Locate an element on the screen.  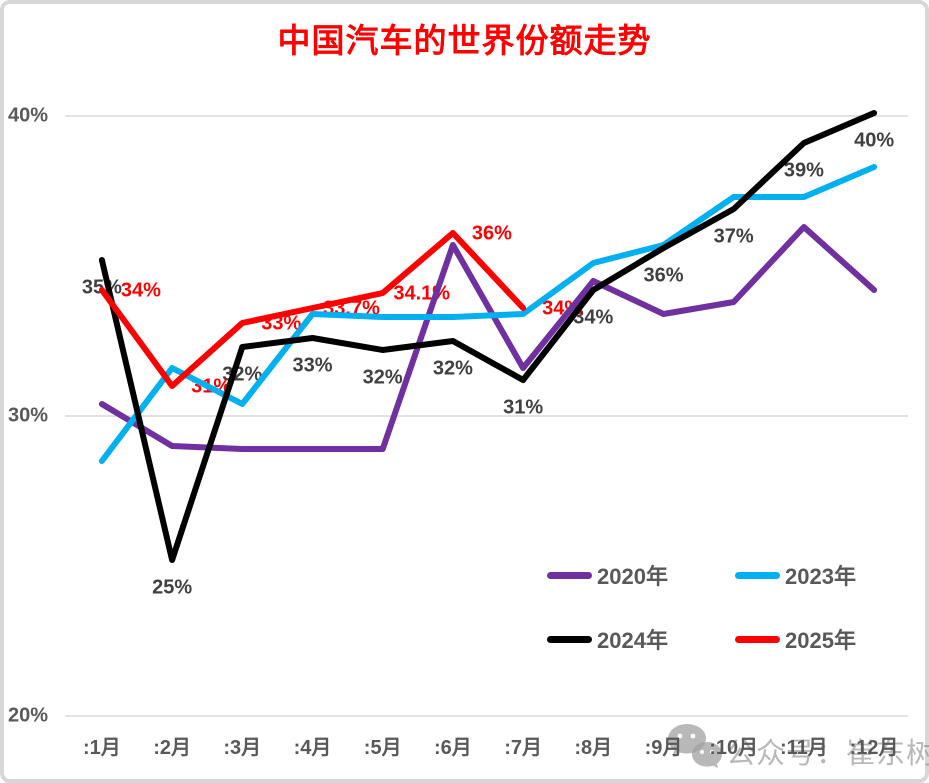
x-axis-label: :7月 is located at coordinates (523, 748).